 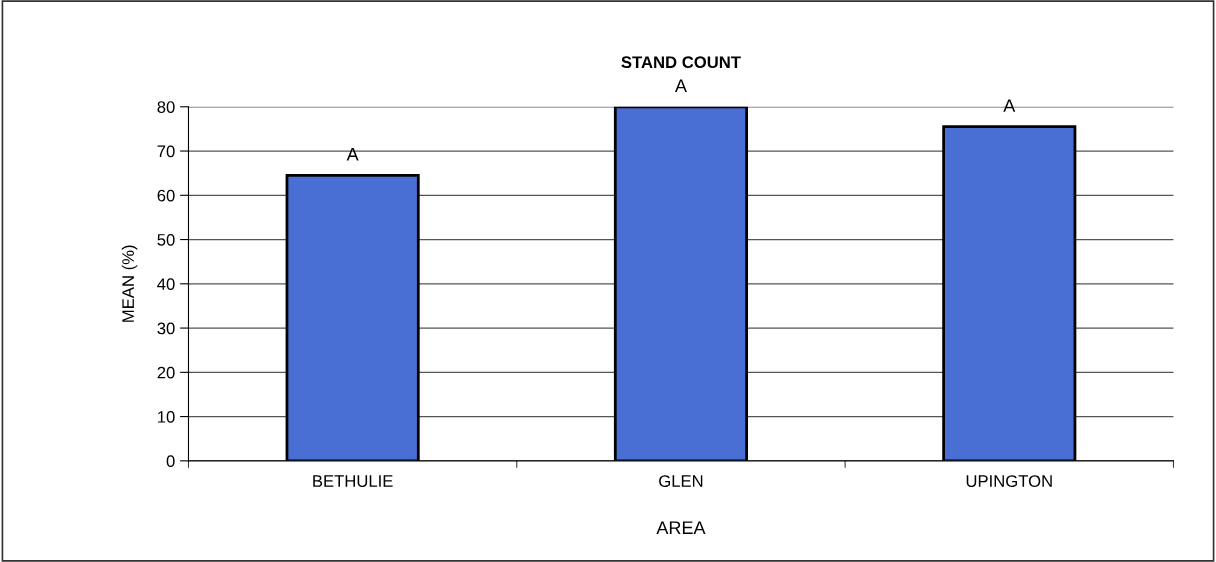 I want to click on x-tick-label: BETHULIE, so click(x=353, y=481).